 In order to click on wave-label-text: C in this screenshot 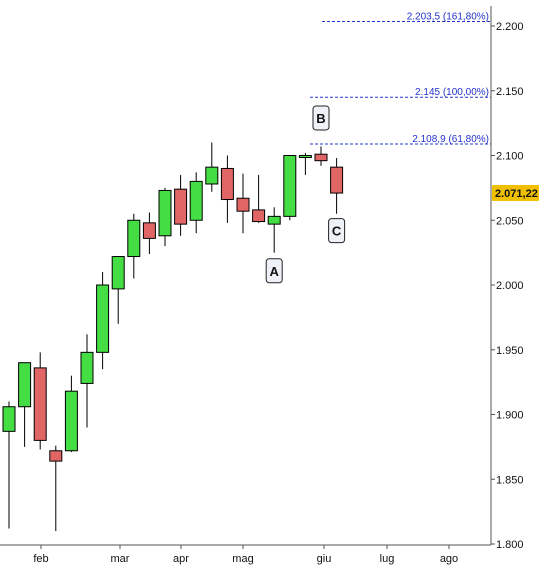, I will do `click(337, 231)`.